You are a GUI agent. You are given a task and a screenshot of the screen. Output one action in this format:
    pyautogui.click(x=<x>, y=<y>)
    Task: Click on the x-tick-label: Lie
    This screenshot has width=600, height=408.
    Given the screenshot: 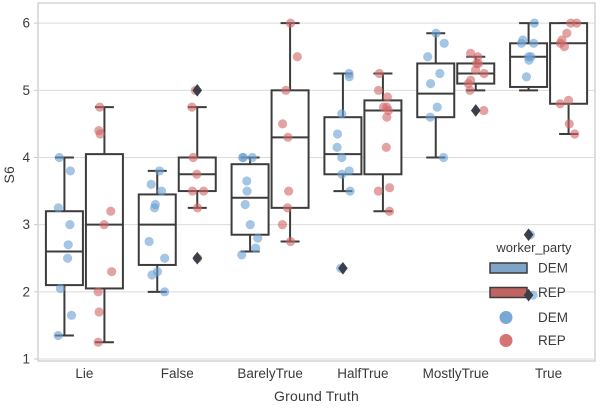 What is the action you would take?
    pyautogui.click(x=84, y=373)
    